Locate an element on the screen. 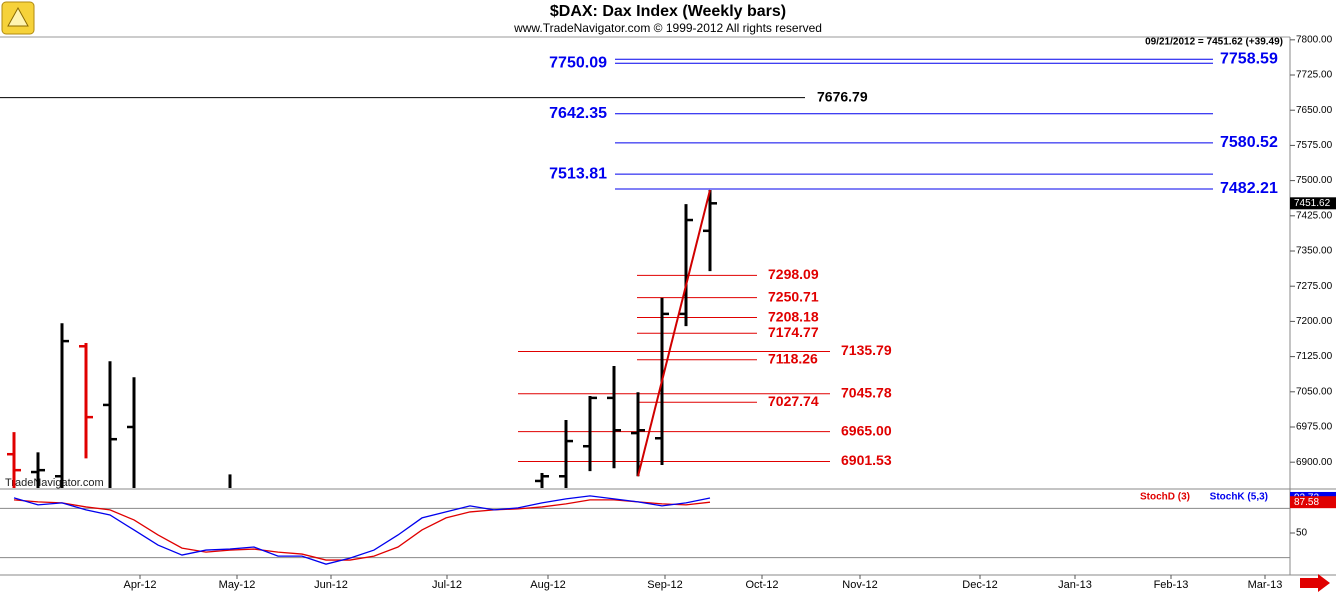 The width and height of the screenshot is (1336, 594). y-tick-label: 7200.00 is located at coordinates (1314, 321).